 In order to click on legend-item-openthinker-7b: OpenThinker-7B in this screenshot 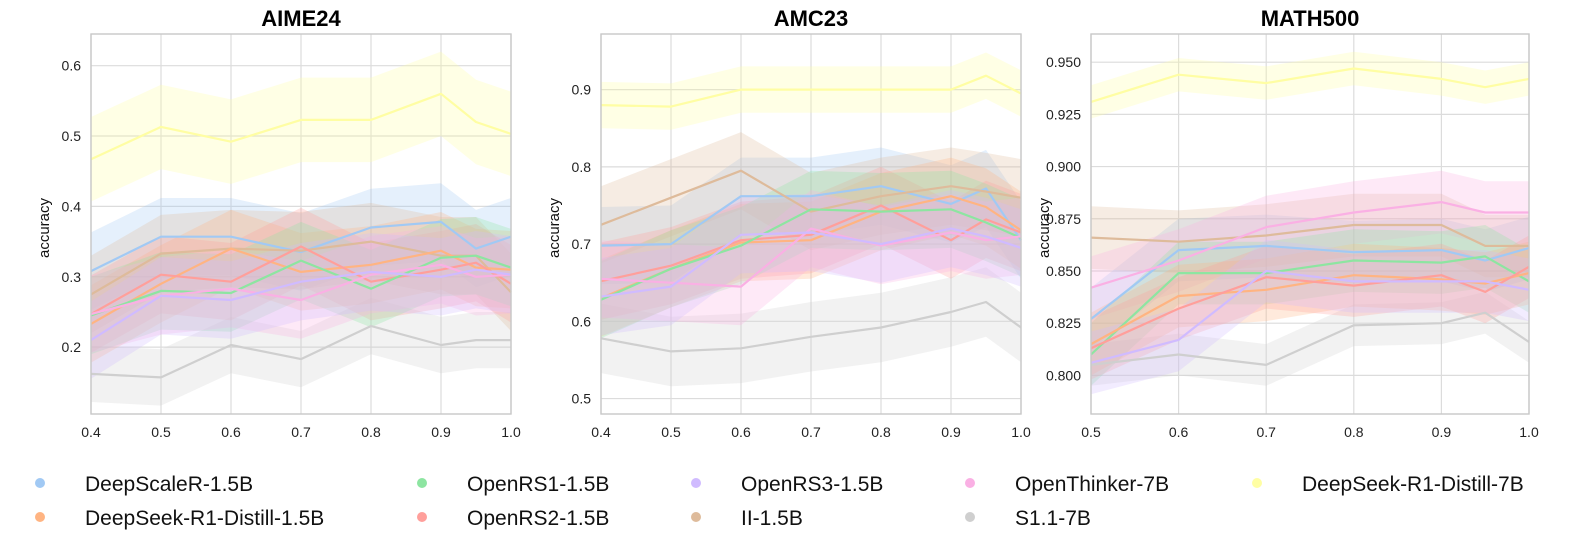, I will do `click(1067, 484)`.